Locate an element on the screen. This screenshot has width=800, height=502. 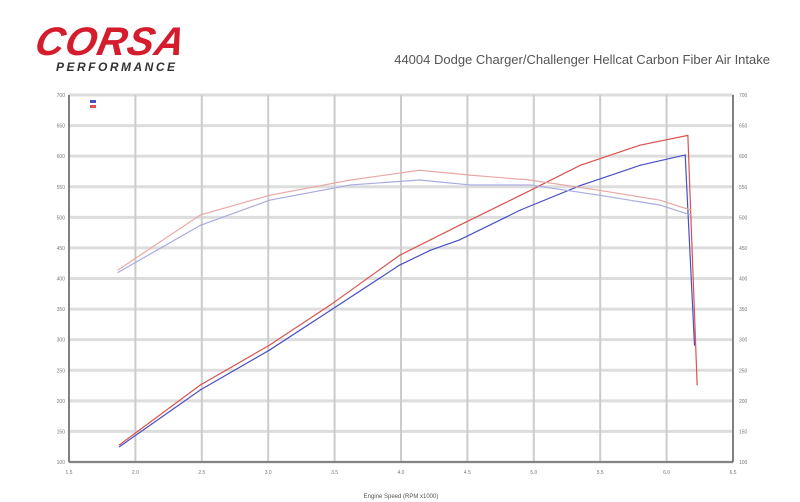
y-tick-label-left: 700 is located at coordinates (61, 96).